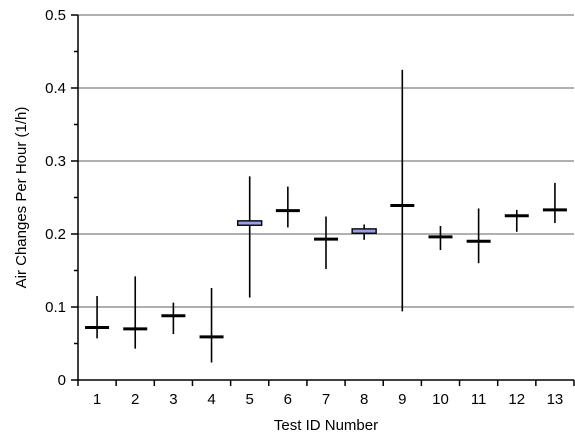 Image resolution: width=575 pixels, height=435 pixels. Describe the element at coordinates (61, 198) in the screenshot. I see `y-axis-ticks: 0 0.1 0.2 0.3 0.4 0.5` at that location.